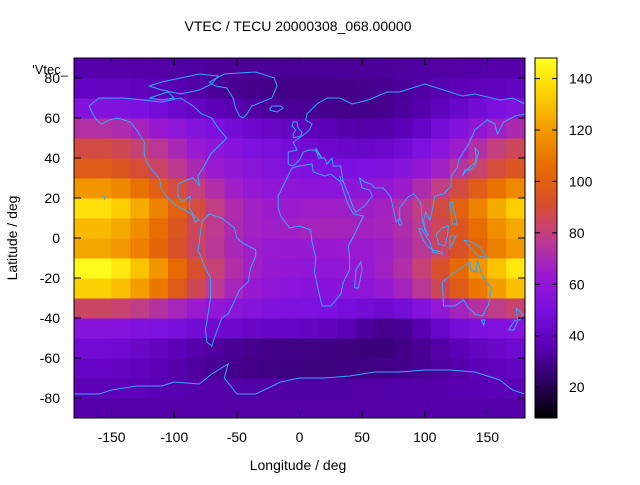 Image resolution: width=640 pixels, height=485 pixels. Describe the element at coordinates (577, 233) in the screenshot. I see `colorbar-tick-label: 80` at that location.